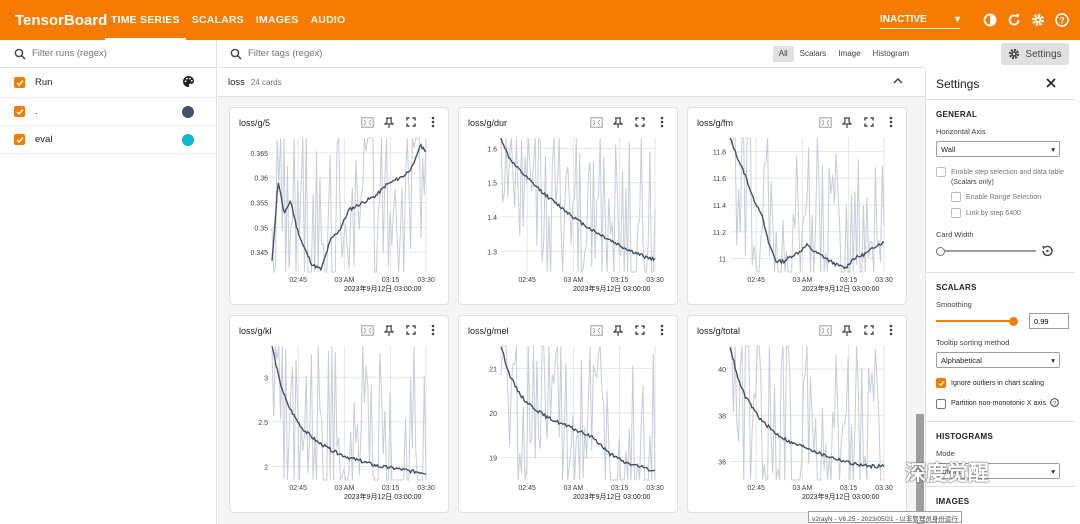 Image resolution: width=1080 pixels, height=524 pixels. I want to click on card-type-toggle: All Scalars Image Histogram, so click(843, 53).